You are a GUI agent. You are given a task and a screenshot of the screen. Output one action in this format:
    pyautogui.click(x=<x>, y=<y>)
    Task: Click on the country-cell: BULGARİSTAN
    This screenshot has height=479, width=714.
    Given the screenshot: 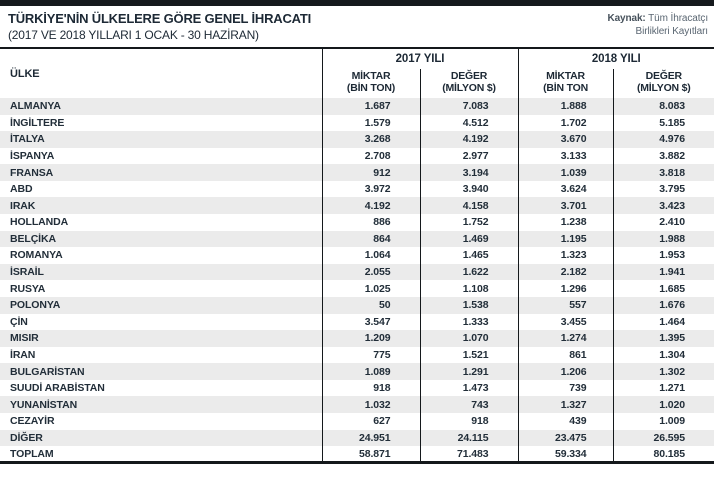 What is the action you would take?
    pyautogui.click(x=161, y=371)
    